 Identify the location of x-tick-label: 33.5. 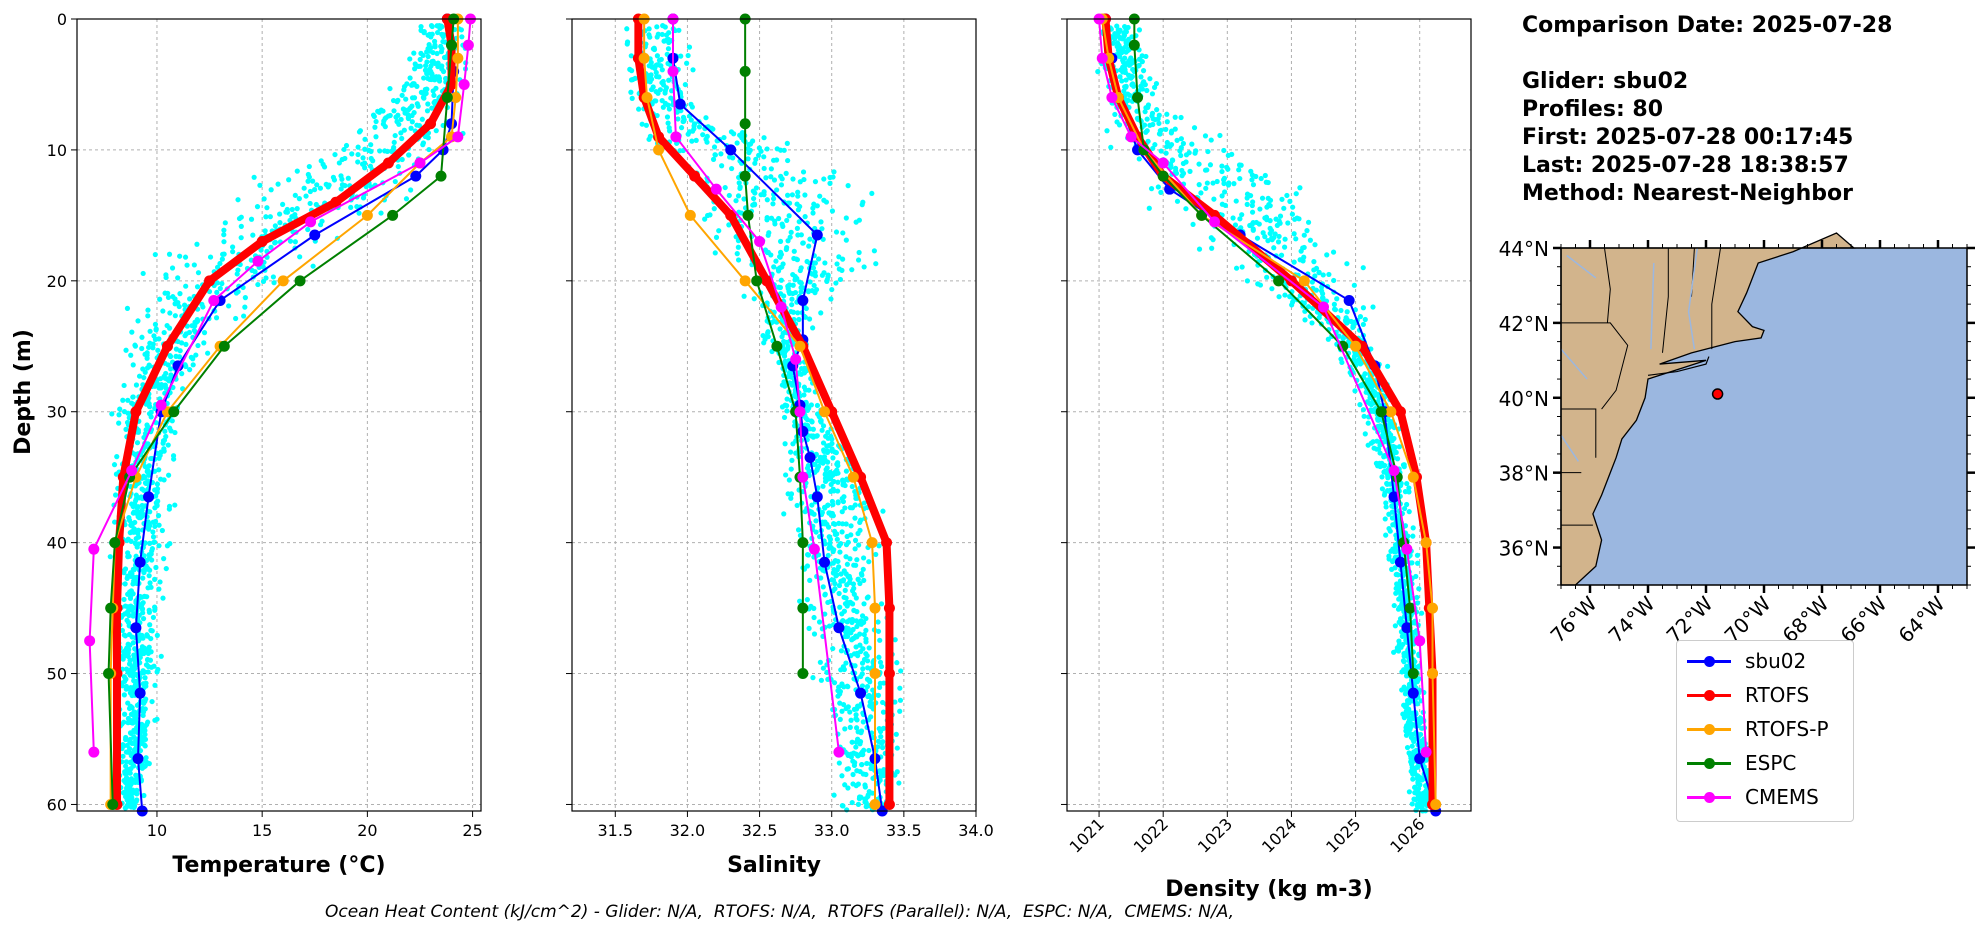
(904, 830).